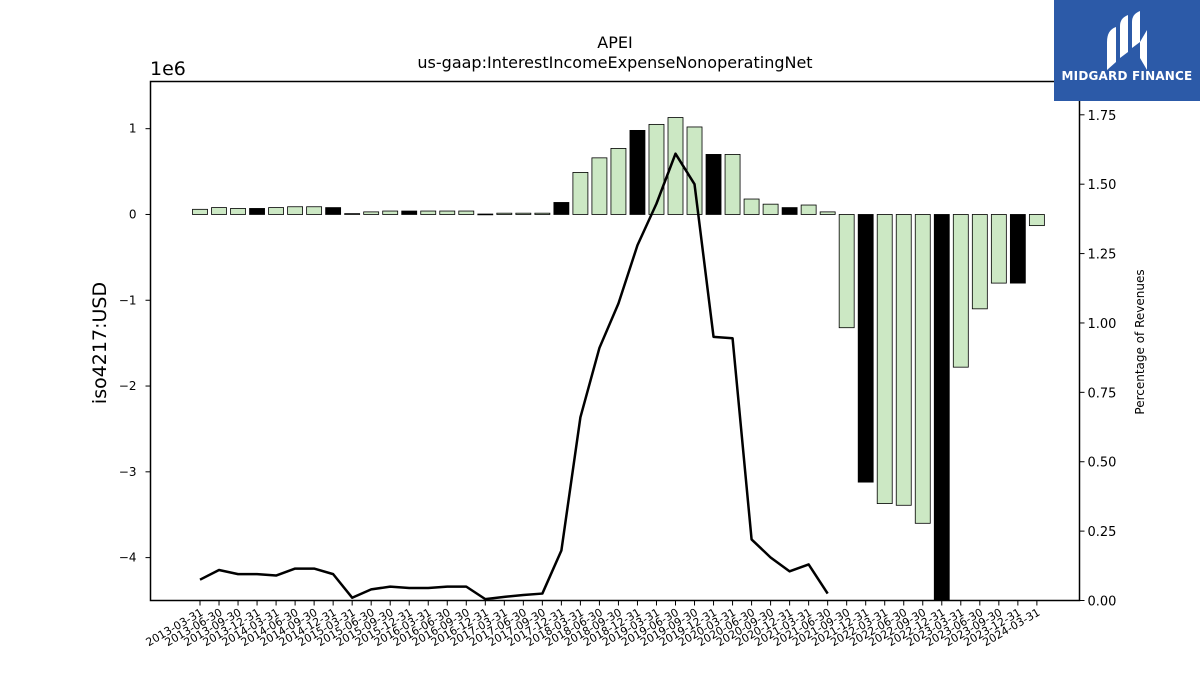  Describe the element at coordinates (128, 472) in the screenshot. I see `y-tick-label: −3` at that location.